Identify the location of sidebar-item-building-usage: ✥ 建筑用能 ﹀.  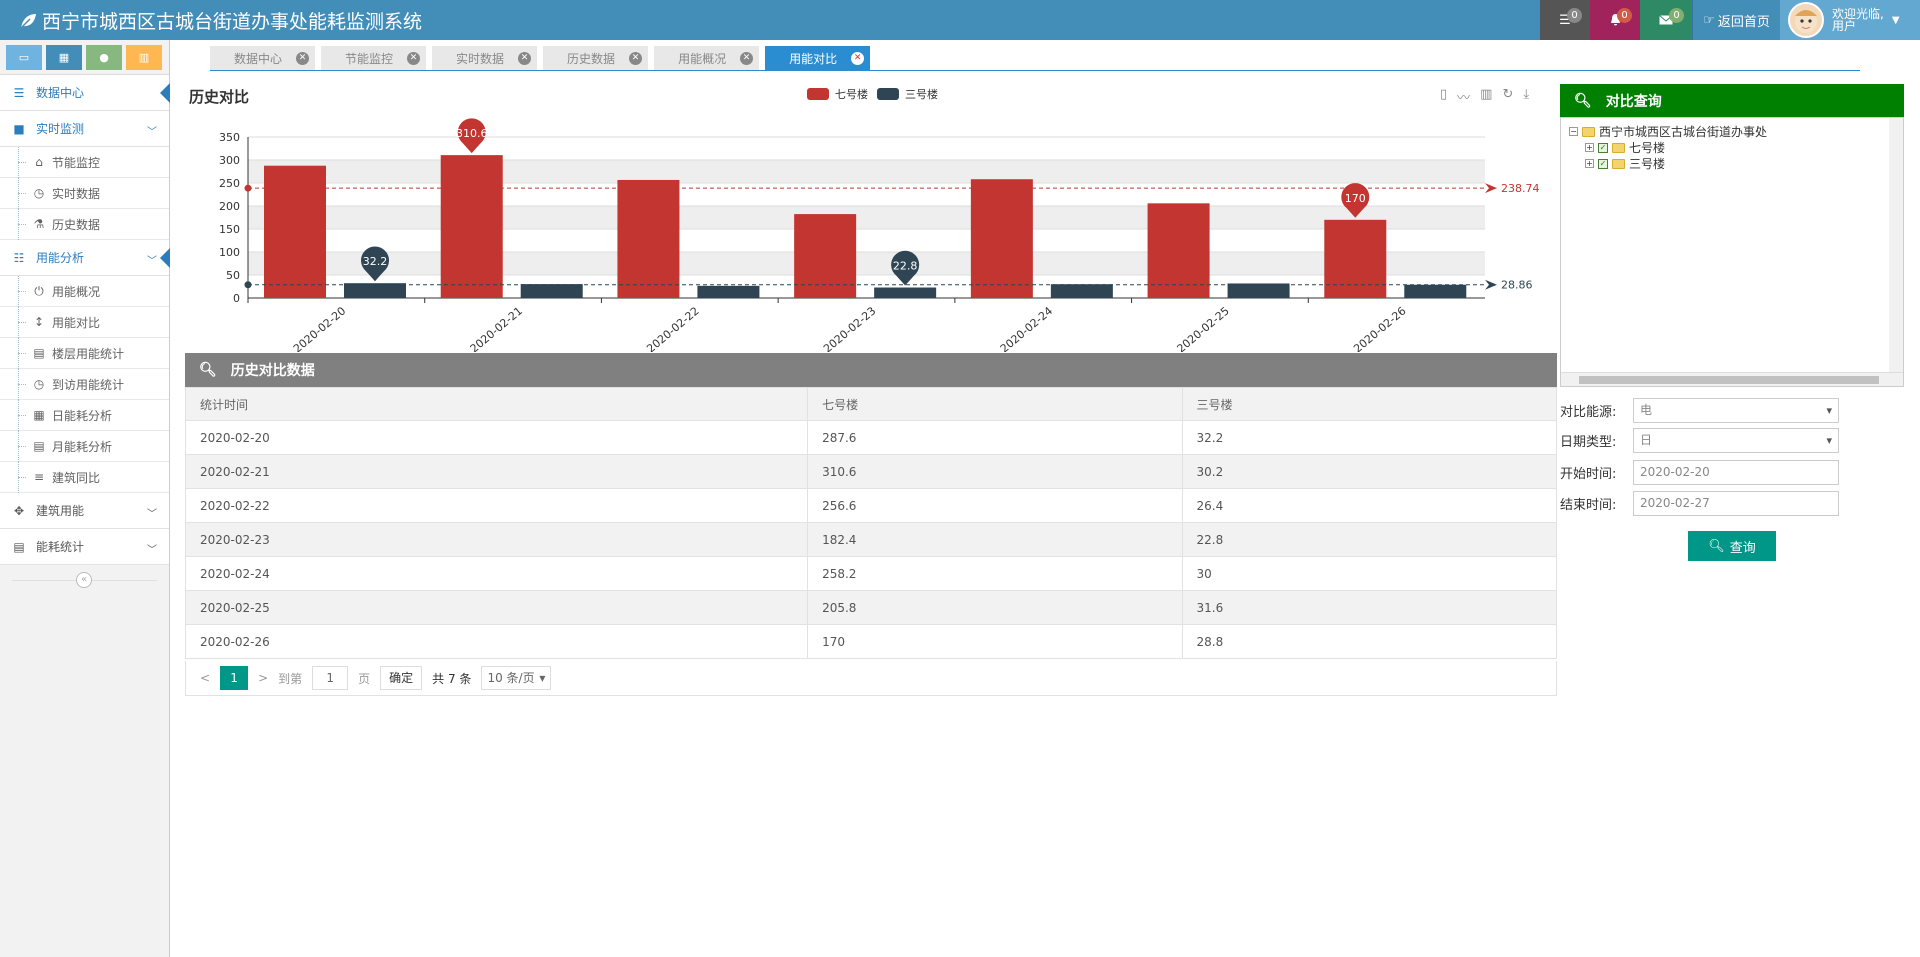
(84, 511).